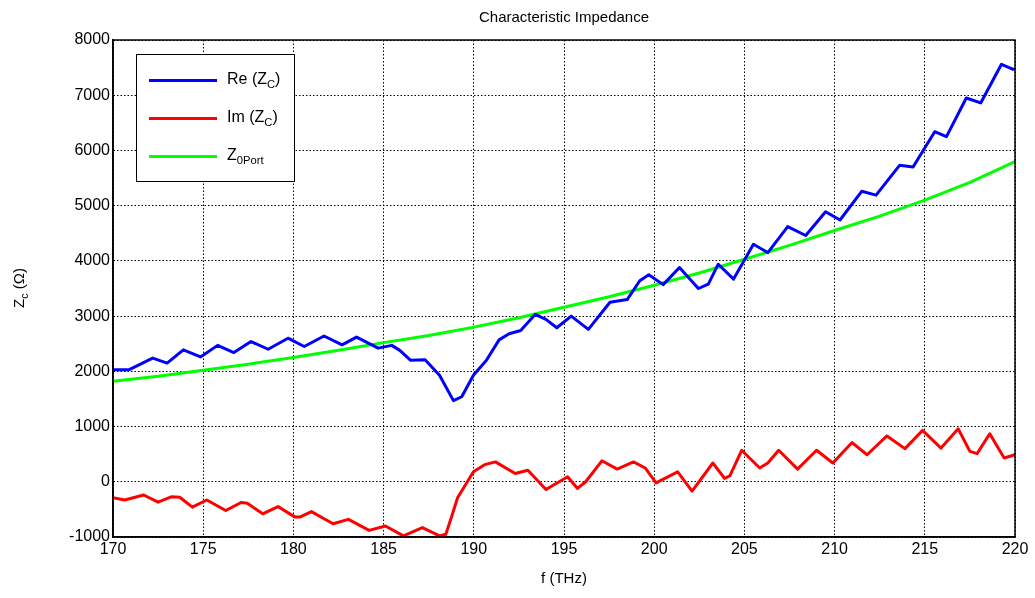 The height and width of the screenshot is (598, 1035). What do you see at coordinates (654, 549) in the screenshot?
I see `x-tick-label: 200` at bounding box center [654, 549].